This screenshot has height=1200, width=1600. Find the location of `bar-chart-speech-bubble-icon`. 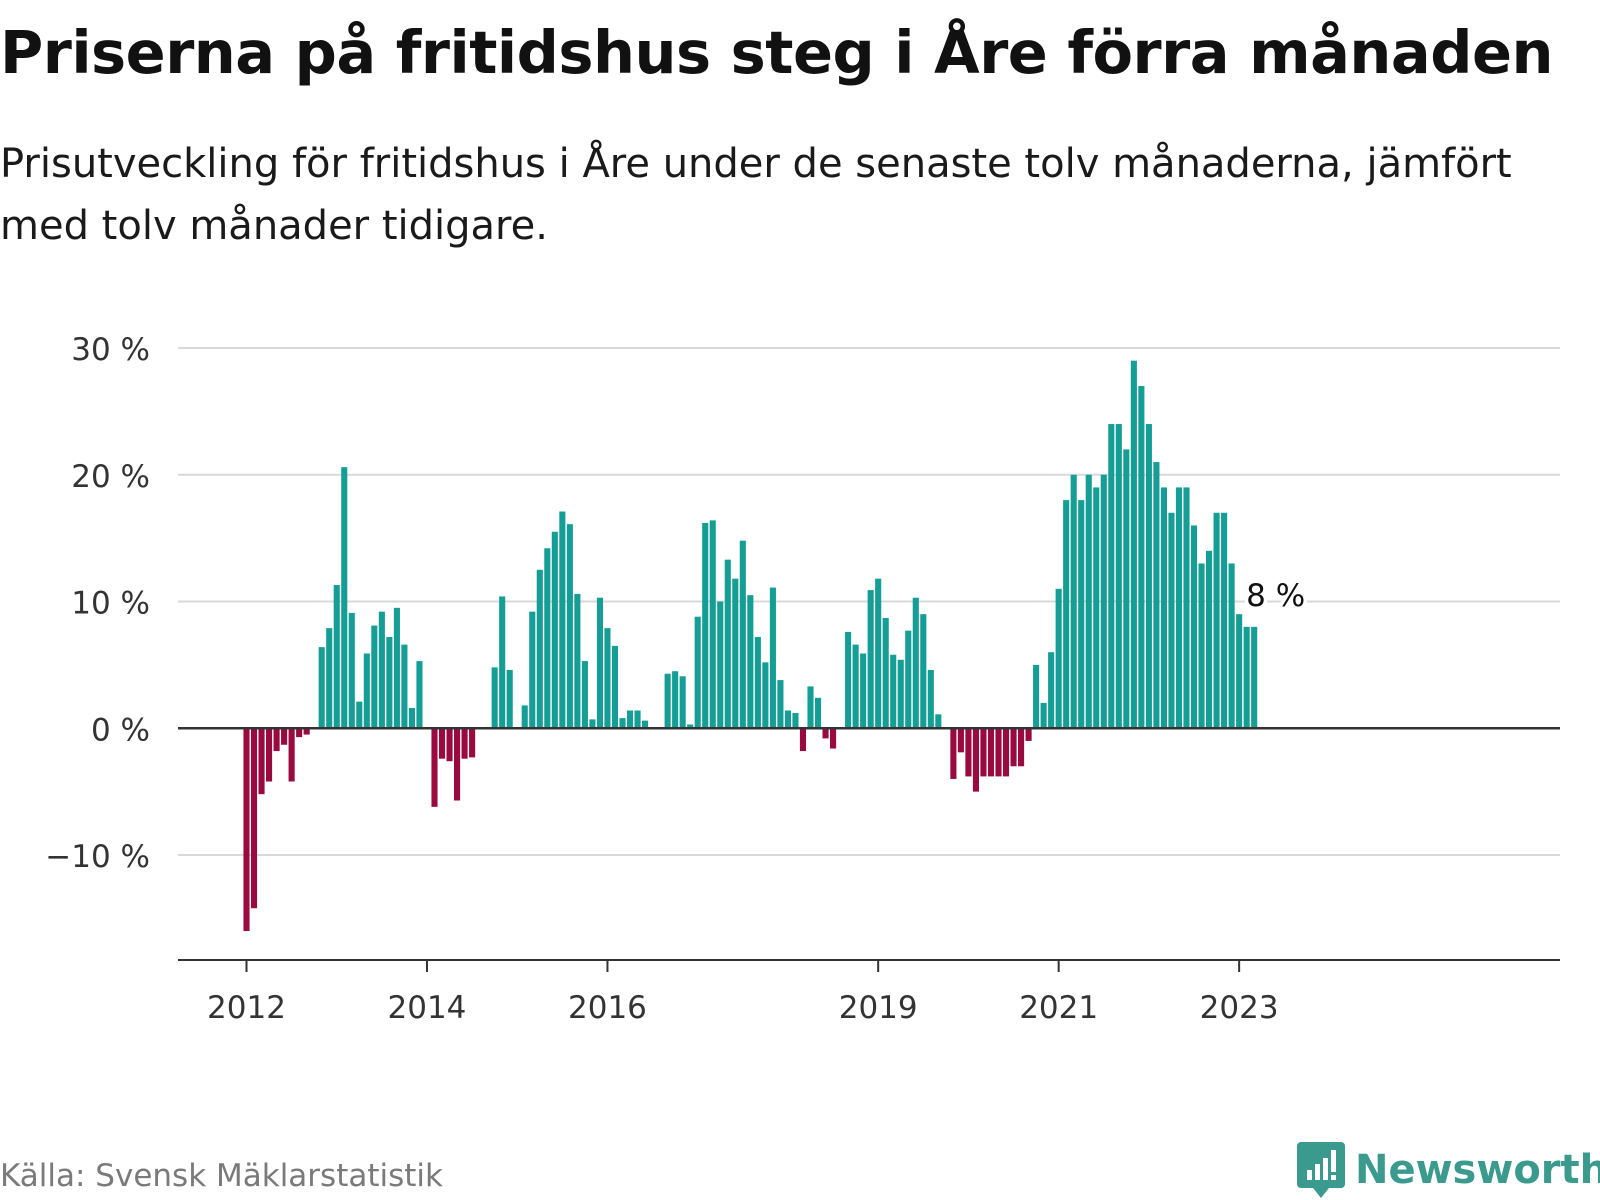

bar-chart-speech-bubble-icon is located at coordinates (1321, 1170).